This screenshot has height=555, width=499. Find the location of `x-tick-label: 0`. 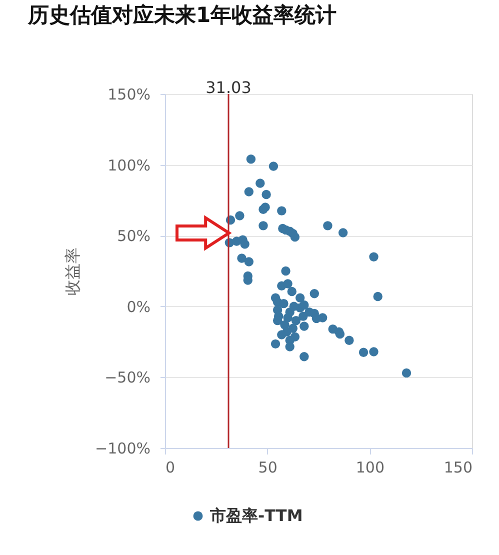

x-tick-label: 0 is located at coordinates (171, 467).